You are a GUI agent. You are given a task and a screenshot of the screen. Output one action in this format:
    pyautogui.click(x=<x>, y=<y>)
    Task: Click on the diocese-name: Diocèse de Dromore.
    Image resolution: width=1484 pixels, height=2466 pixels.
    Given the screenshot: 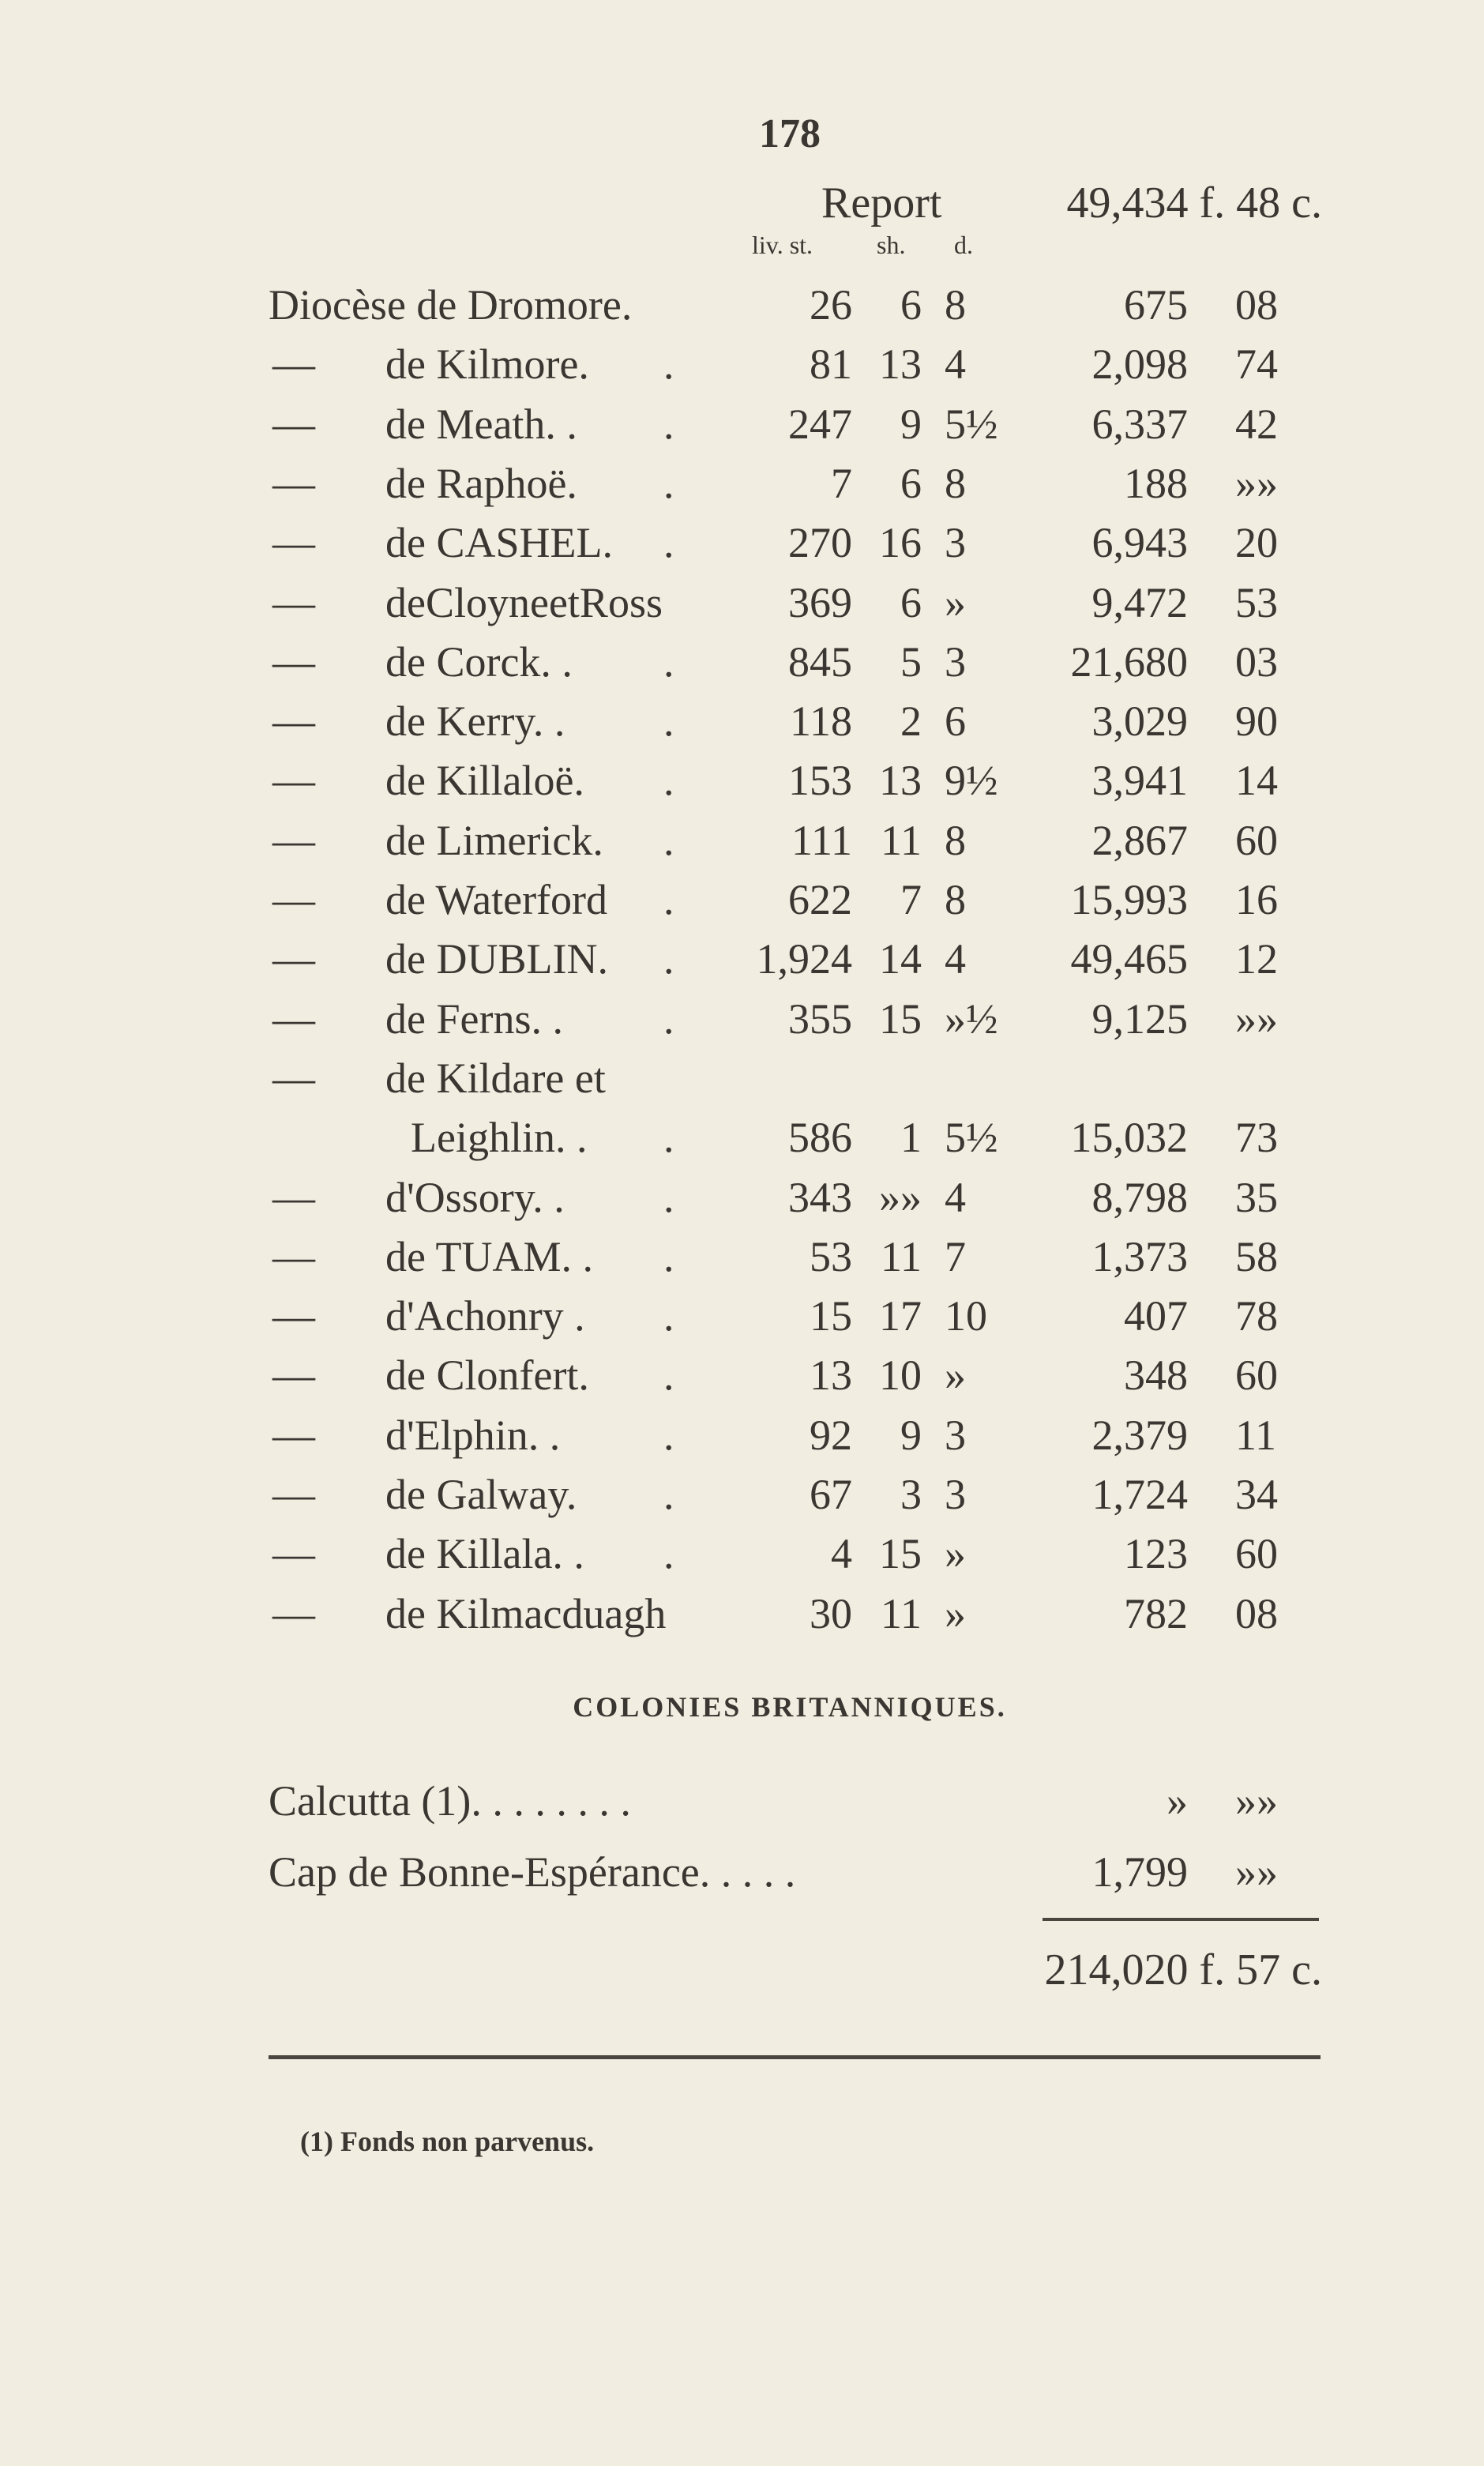 What is the action you would take?
    pyautogui.click(x=451, y=305)
    